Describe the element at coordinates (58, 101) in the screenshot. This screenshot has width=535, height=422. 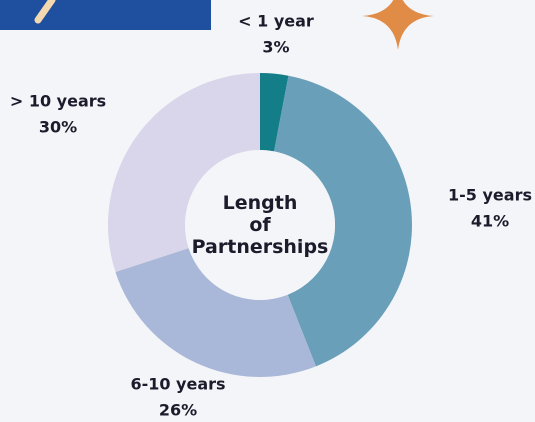
I see `slice-label: > 10 years` at that location.